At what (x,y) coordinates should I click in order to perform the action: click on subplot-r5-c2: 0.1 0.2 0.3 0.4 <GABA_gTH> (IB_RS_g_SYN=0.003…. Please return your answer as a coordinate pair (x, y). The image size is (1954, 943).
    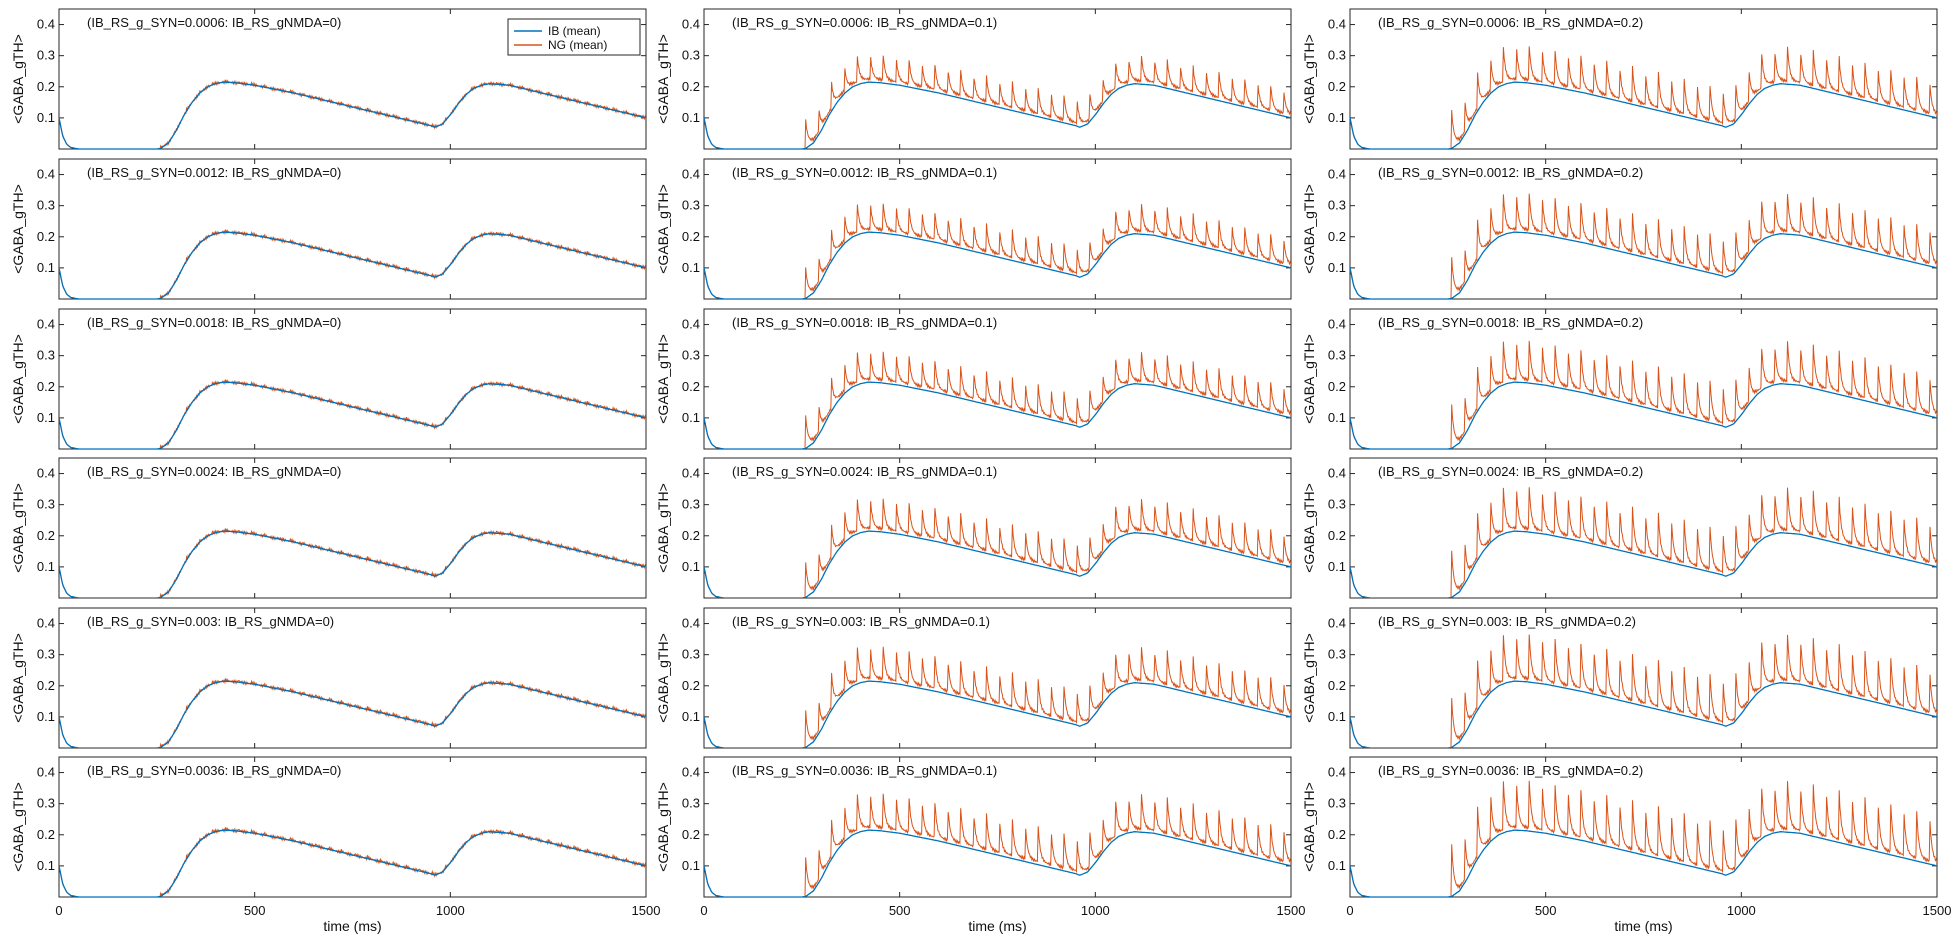
    Looking at the image, I should click on (973, 678).